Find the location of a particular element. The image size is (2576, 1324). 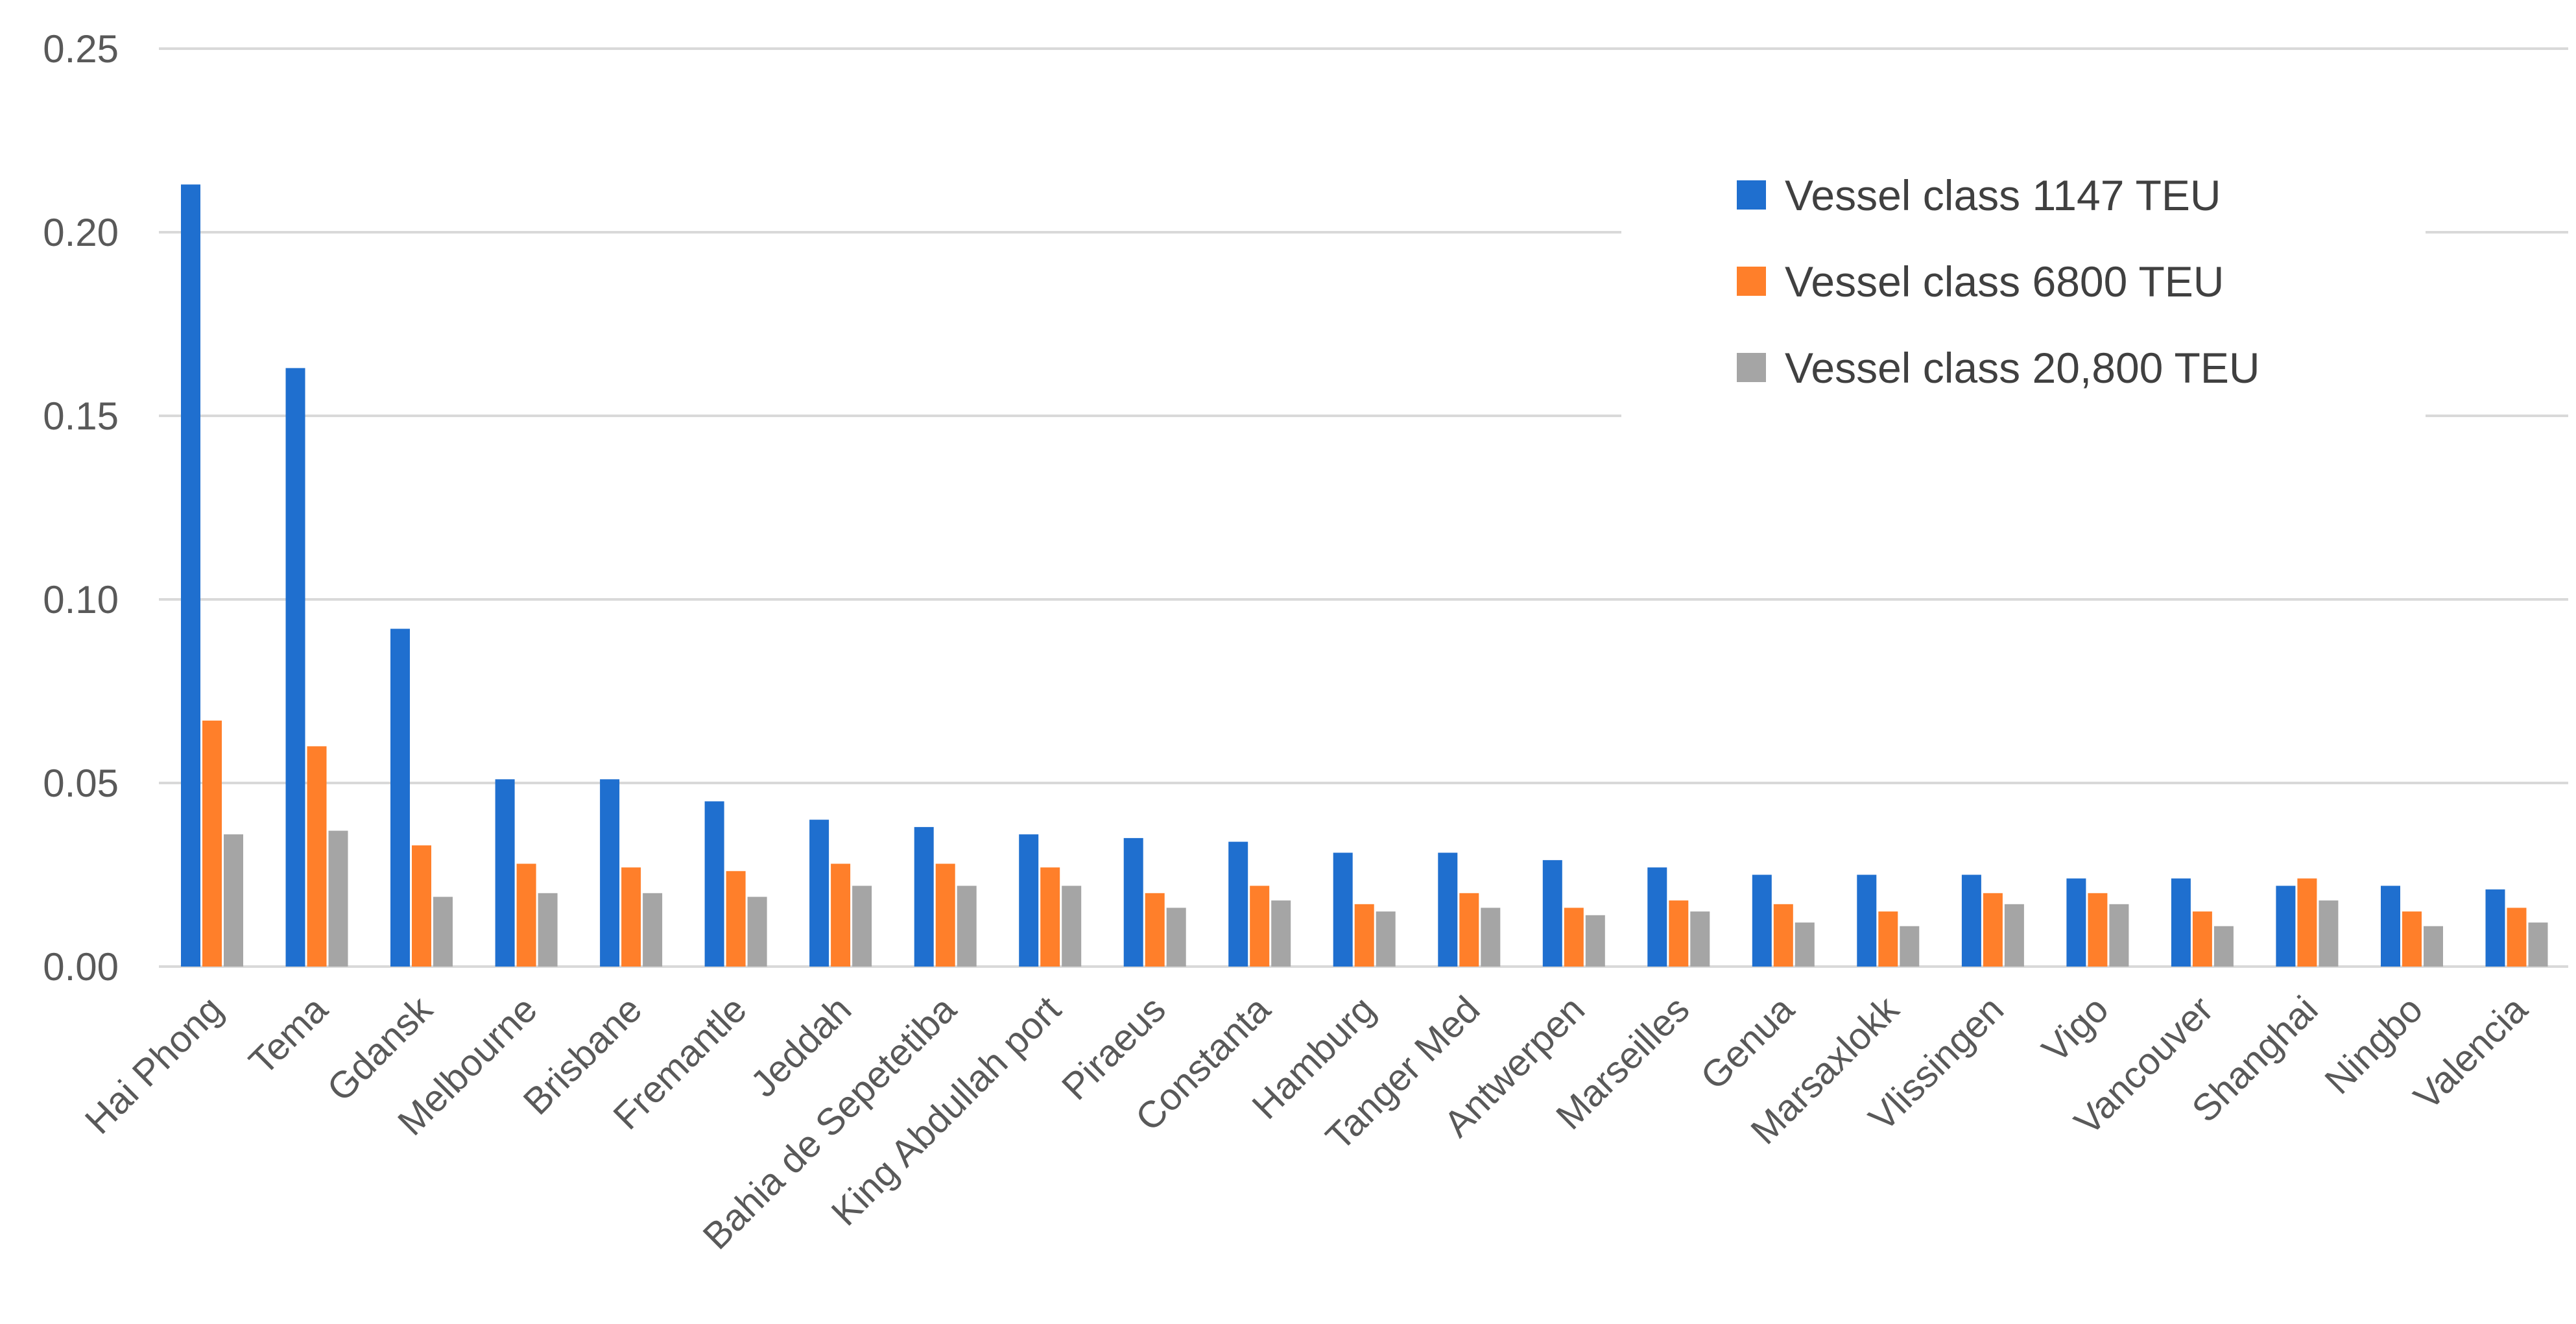

y-tick-label: 0.20 is located at coordinates (81, 233).